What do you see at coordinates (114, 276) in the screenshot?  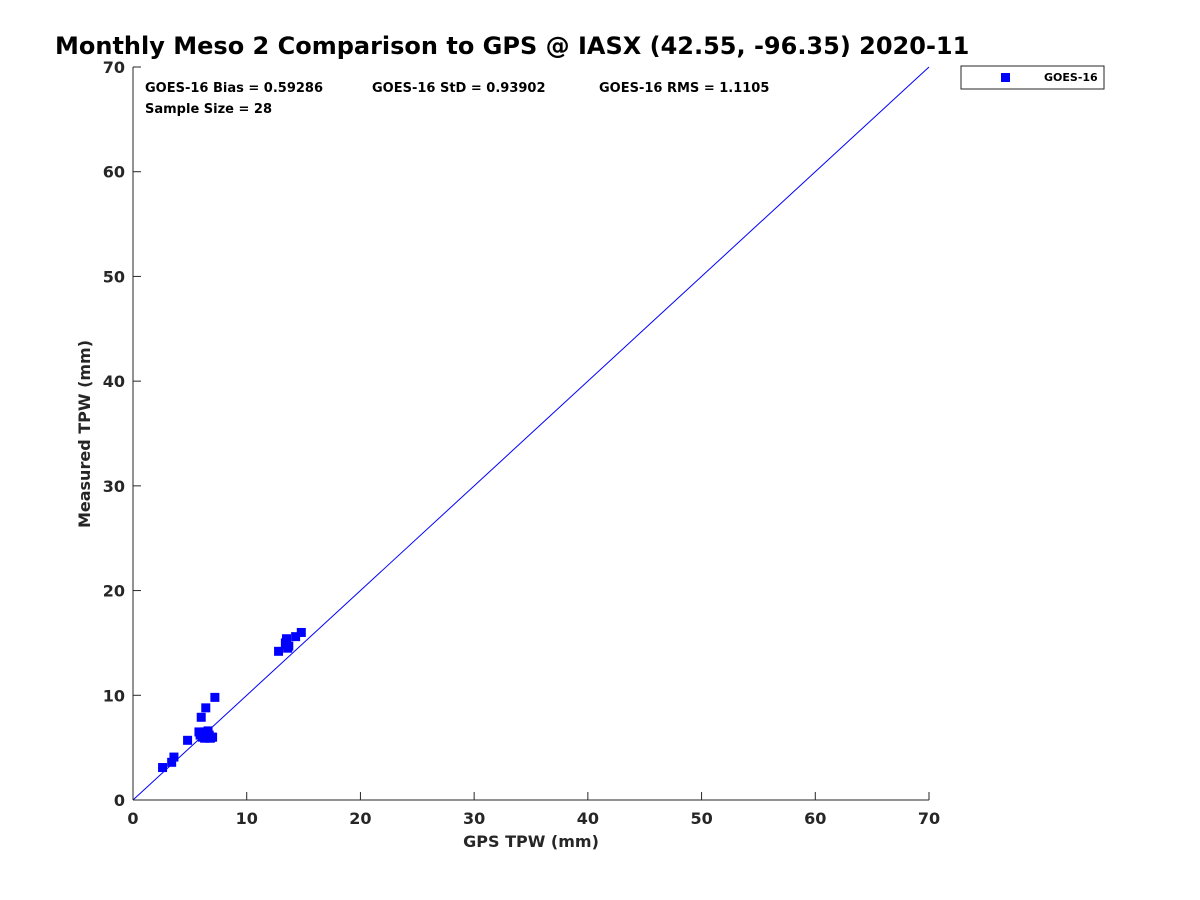 I see `y-tick-label: 50` at bounding box center [114, 276].